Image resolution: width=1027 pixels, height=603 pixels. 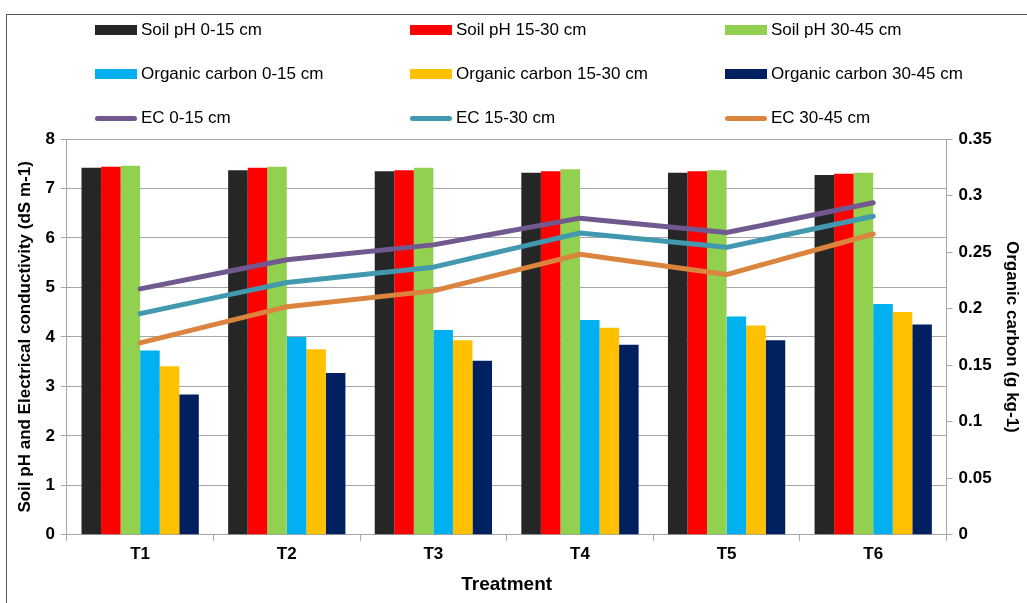 I want to click on y-tick-label: 2, so click(x=50, y=435).